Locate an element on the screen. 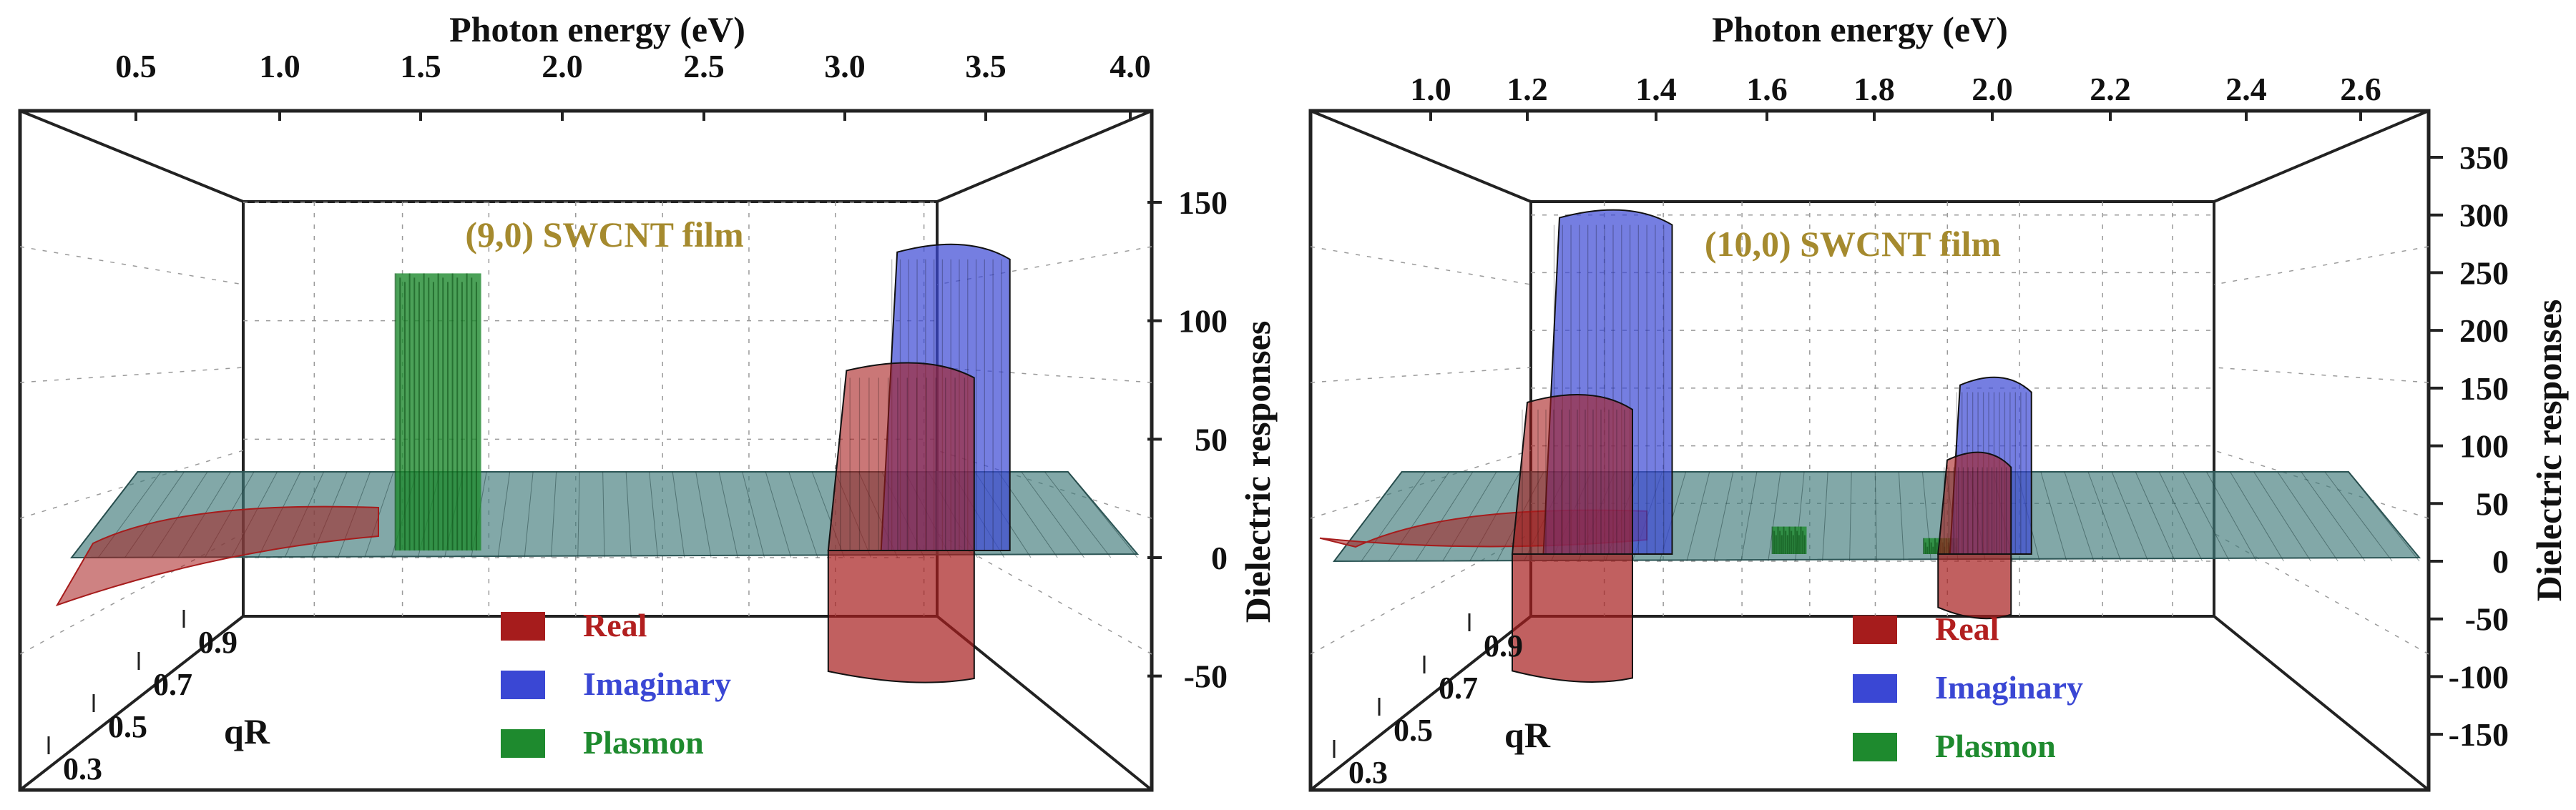 The height and width of the screenshot is (810, 2576). edge-bl is located at coordinates (132, 703).